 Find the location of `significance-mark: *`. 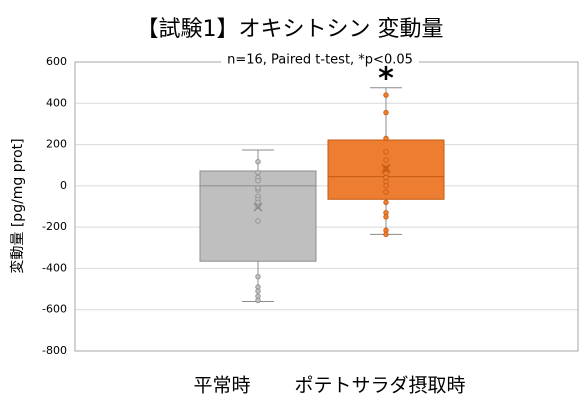

significance-mark: * is located at coordinates (386, 79).